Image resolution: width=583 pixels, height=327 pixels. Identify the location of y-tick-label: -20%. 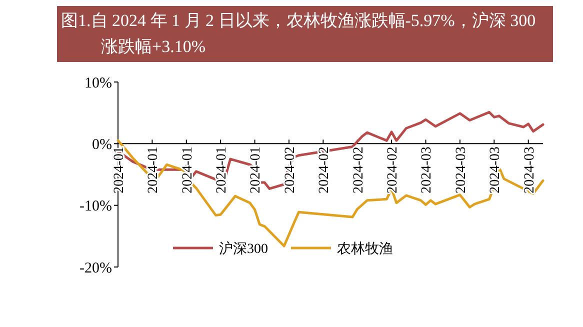
(96, 268).